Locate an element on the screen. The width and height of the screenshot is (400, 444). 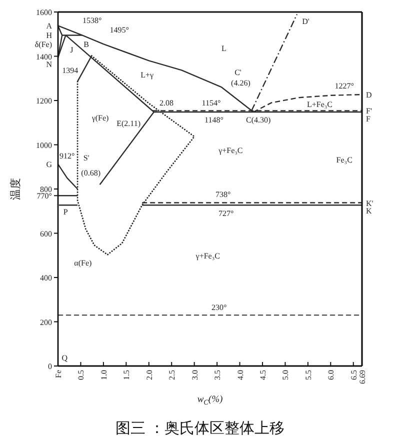
x-tick-label: 2.5 is located at coordinates (171, 375).